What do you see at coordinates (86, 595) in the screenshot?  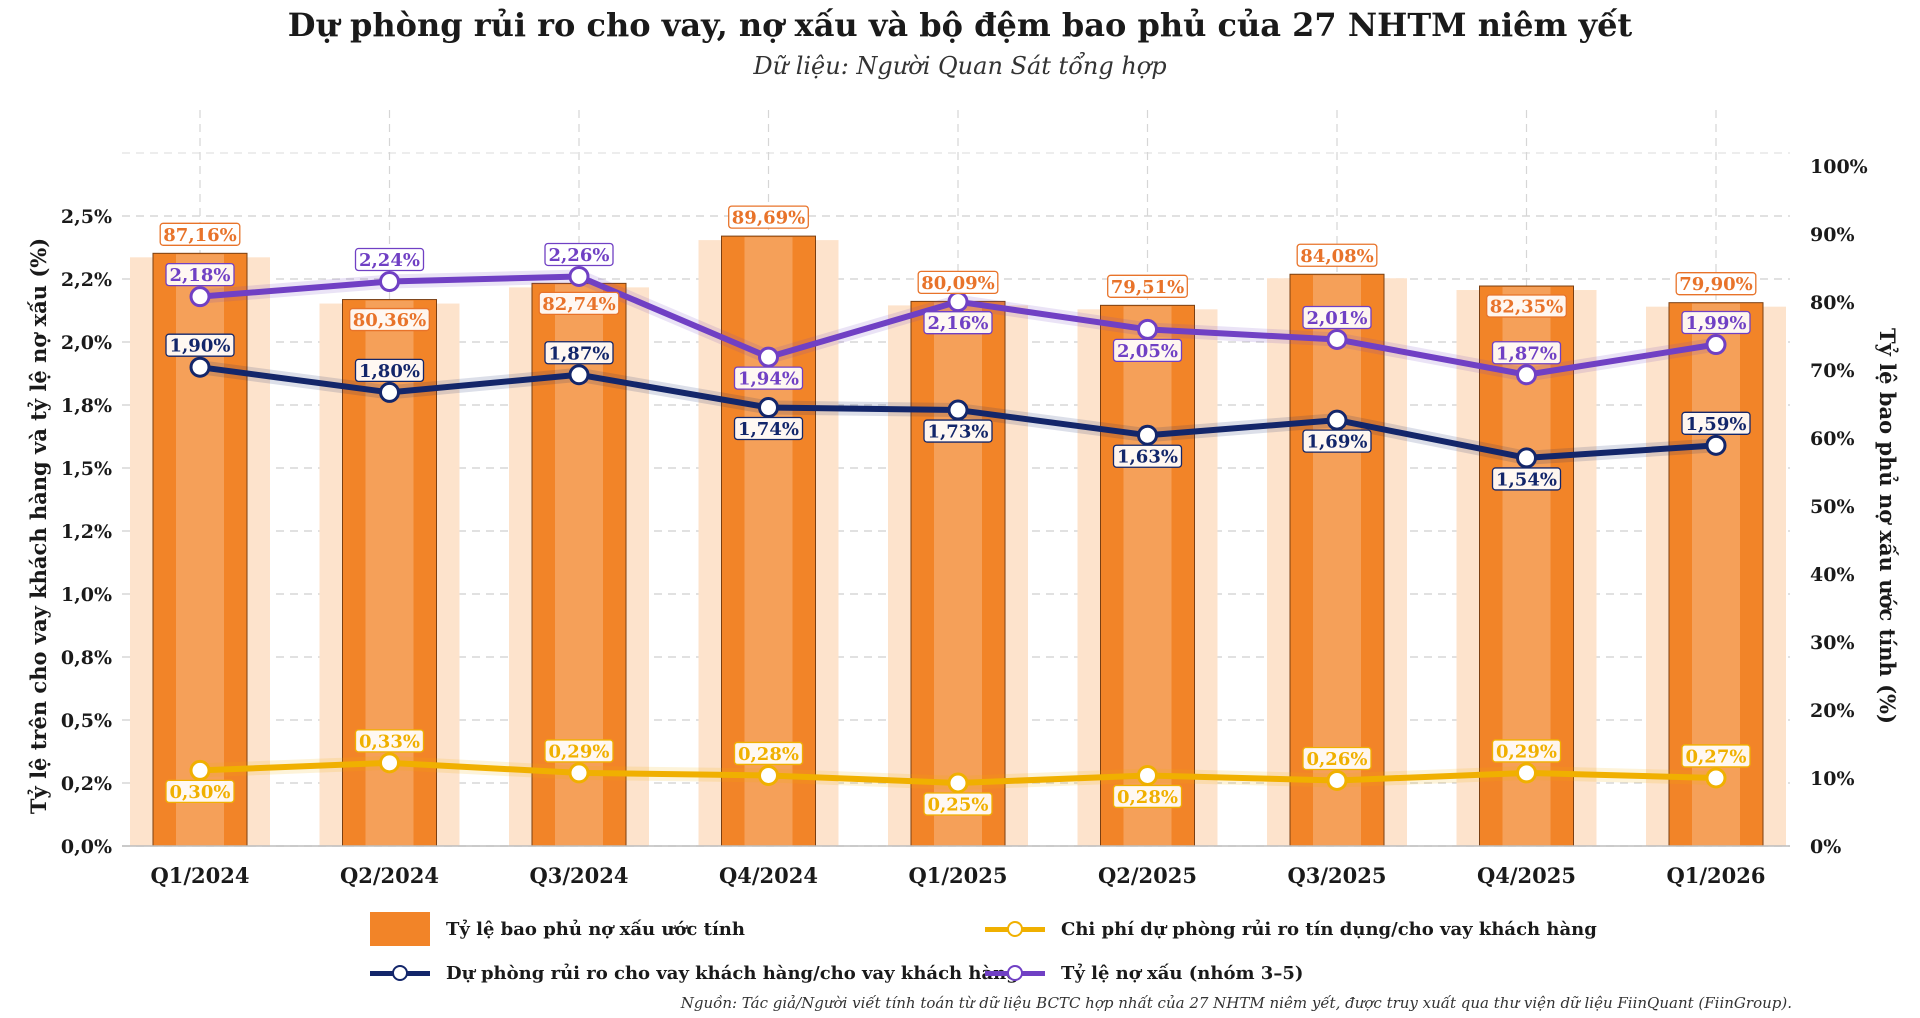 I see `y-tick-label: 1,0%` at bounding box center [86, 595].